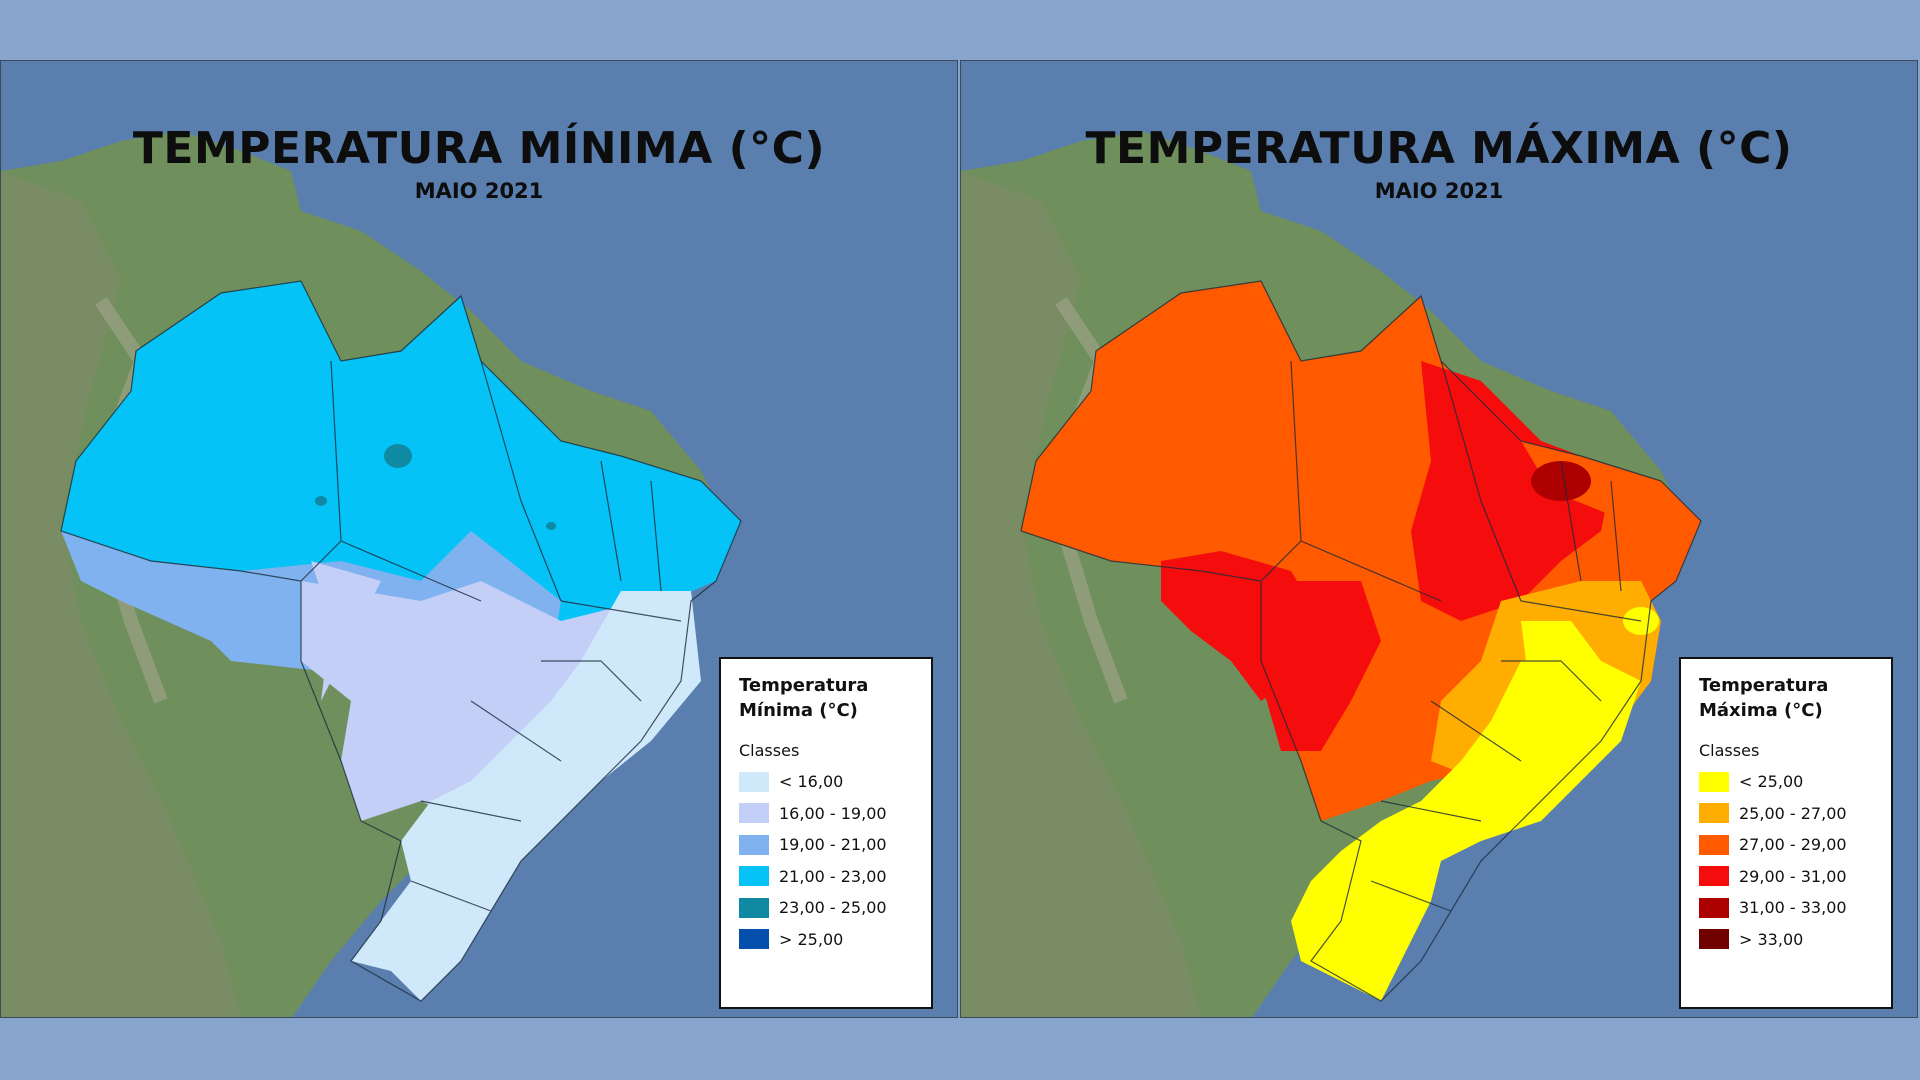 Image resolution: width=1920 pixels, height=1080 pixels. I want to click on legend-item-label: 25,00 - 27,00, so click(1793, 813).